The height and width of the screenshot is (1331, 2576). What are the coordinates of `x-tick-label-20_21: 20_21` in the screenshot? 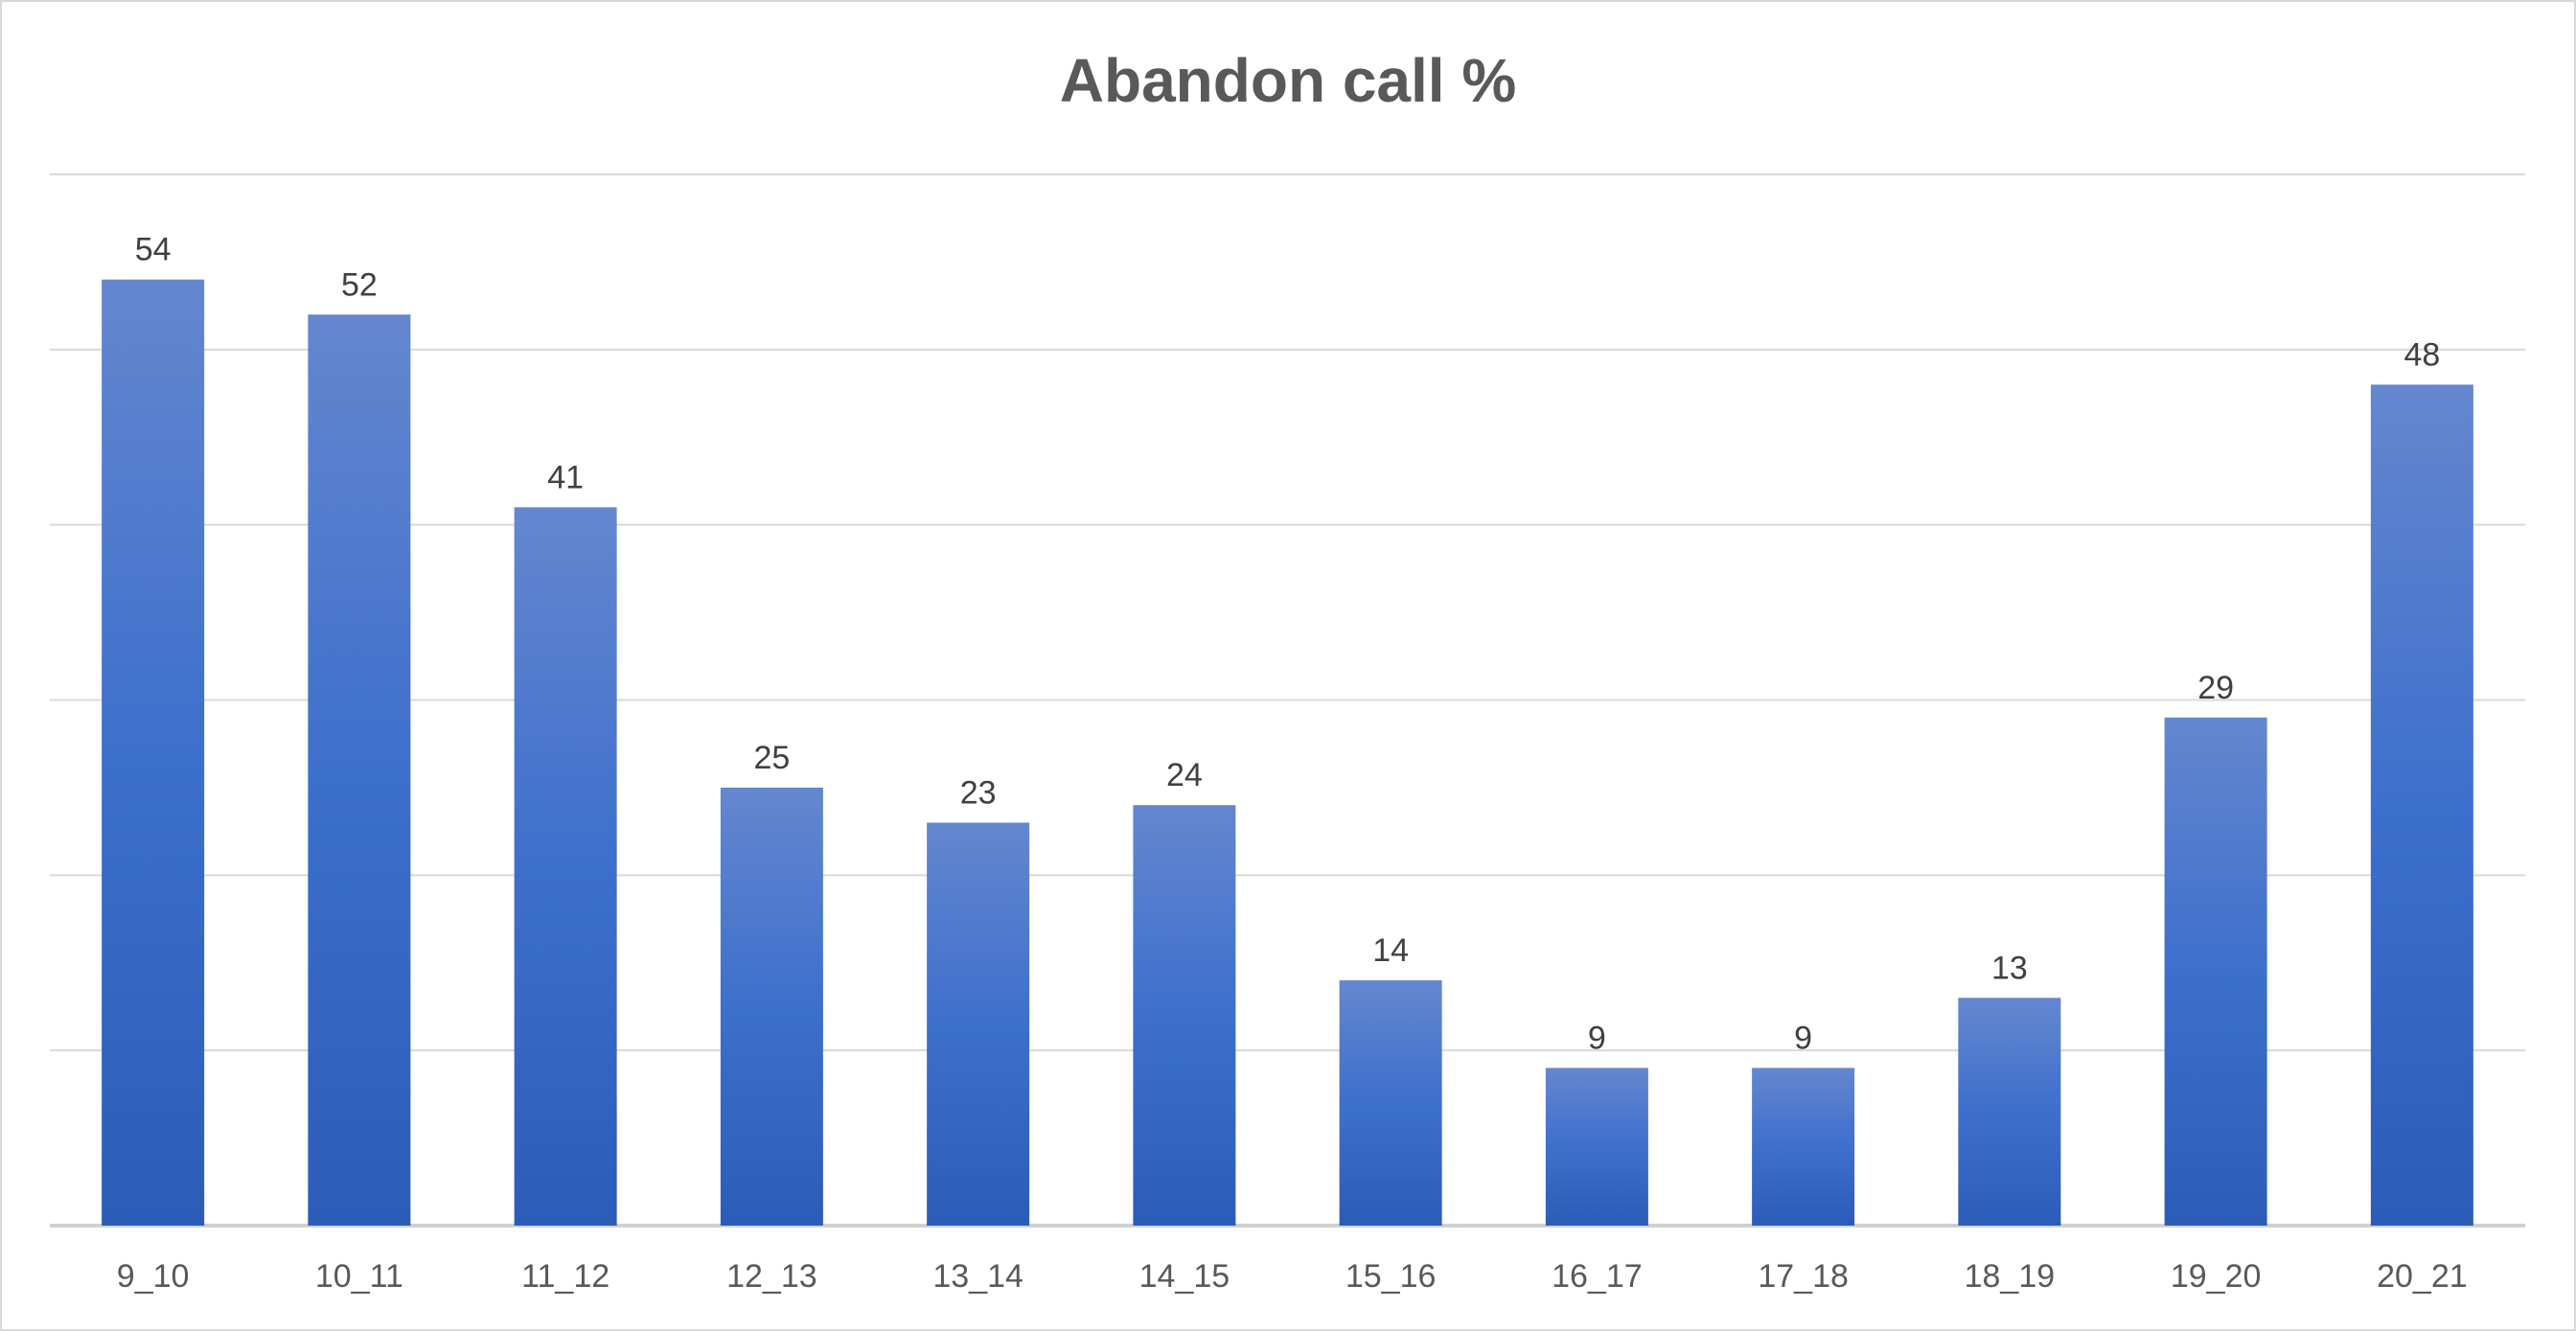 It's located at (2422, 1276).